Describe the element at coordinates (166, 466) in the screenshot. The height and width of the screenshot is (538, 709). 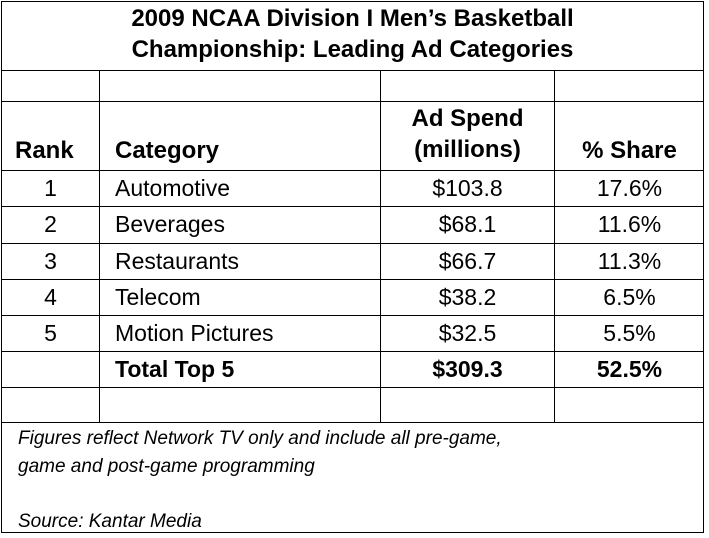
I see `footnote-line-2: game and post-game programming` at that location.